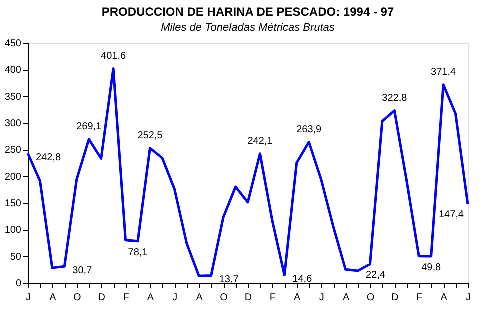  I want to click on y-tick-label: 400, so click(13, 70).